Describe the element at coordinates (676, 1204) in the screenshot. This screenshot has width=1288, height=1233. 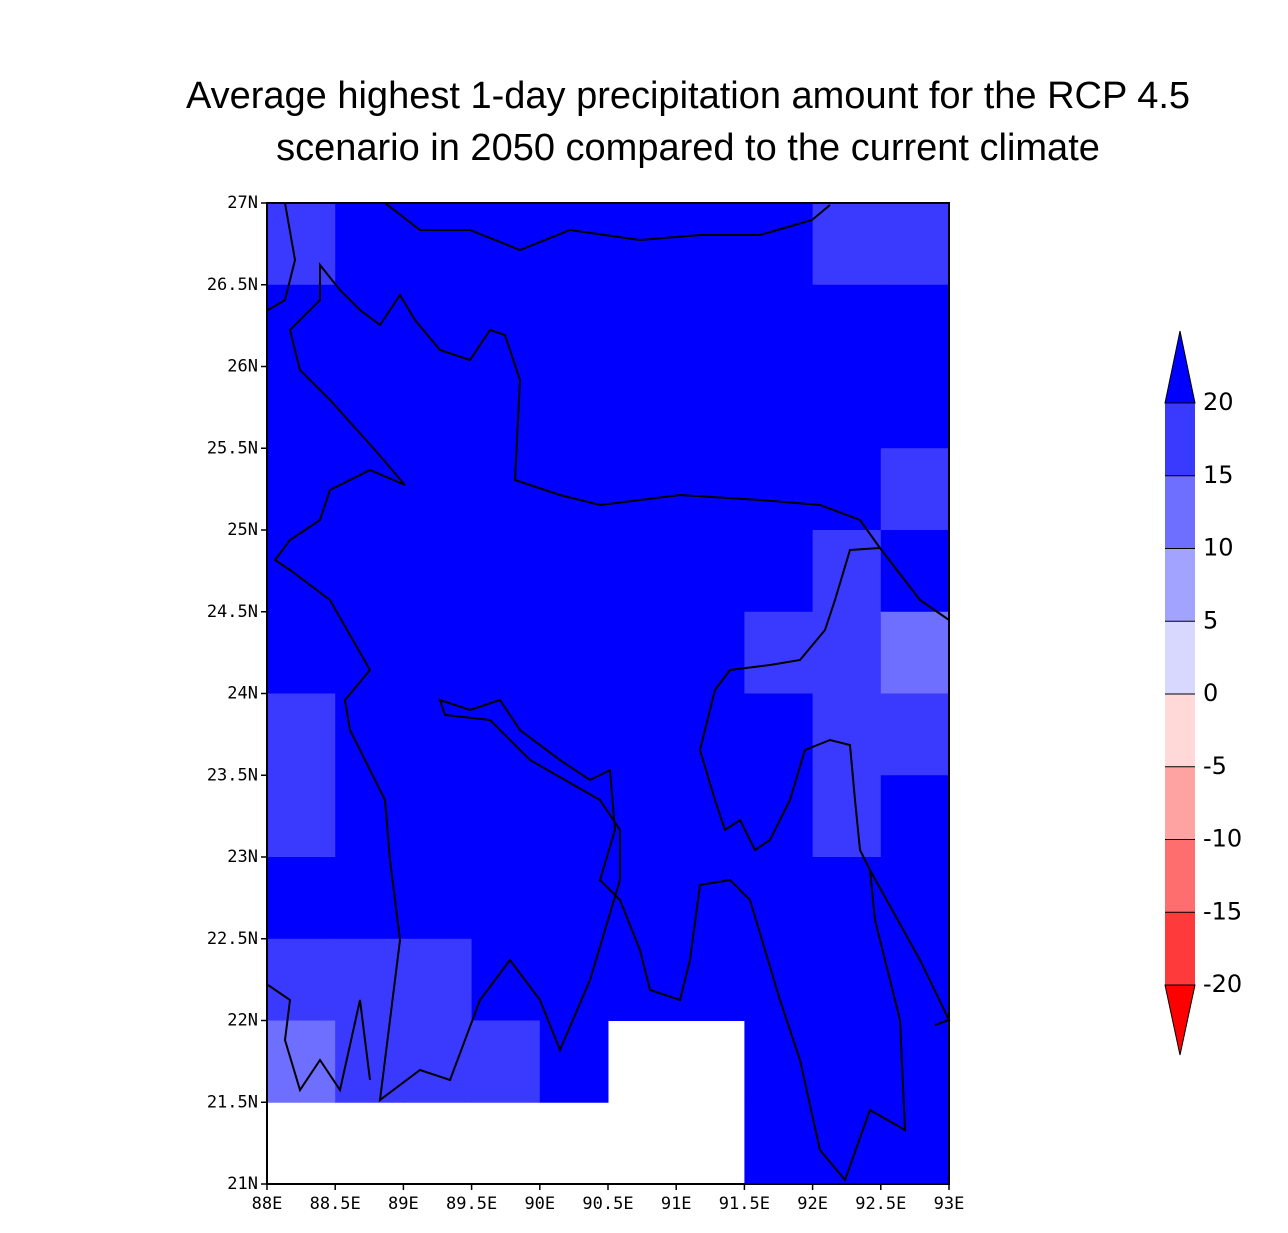
I see `x-tick-label: 91E` at that location.